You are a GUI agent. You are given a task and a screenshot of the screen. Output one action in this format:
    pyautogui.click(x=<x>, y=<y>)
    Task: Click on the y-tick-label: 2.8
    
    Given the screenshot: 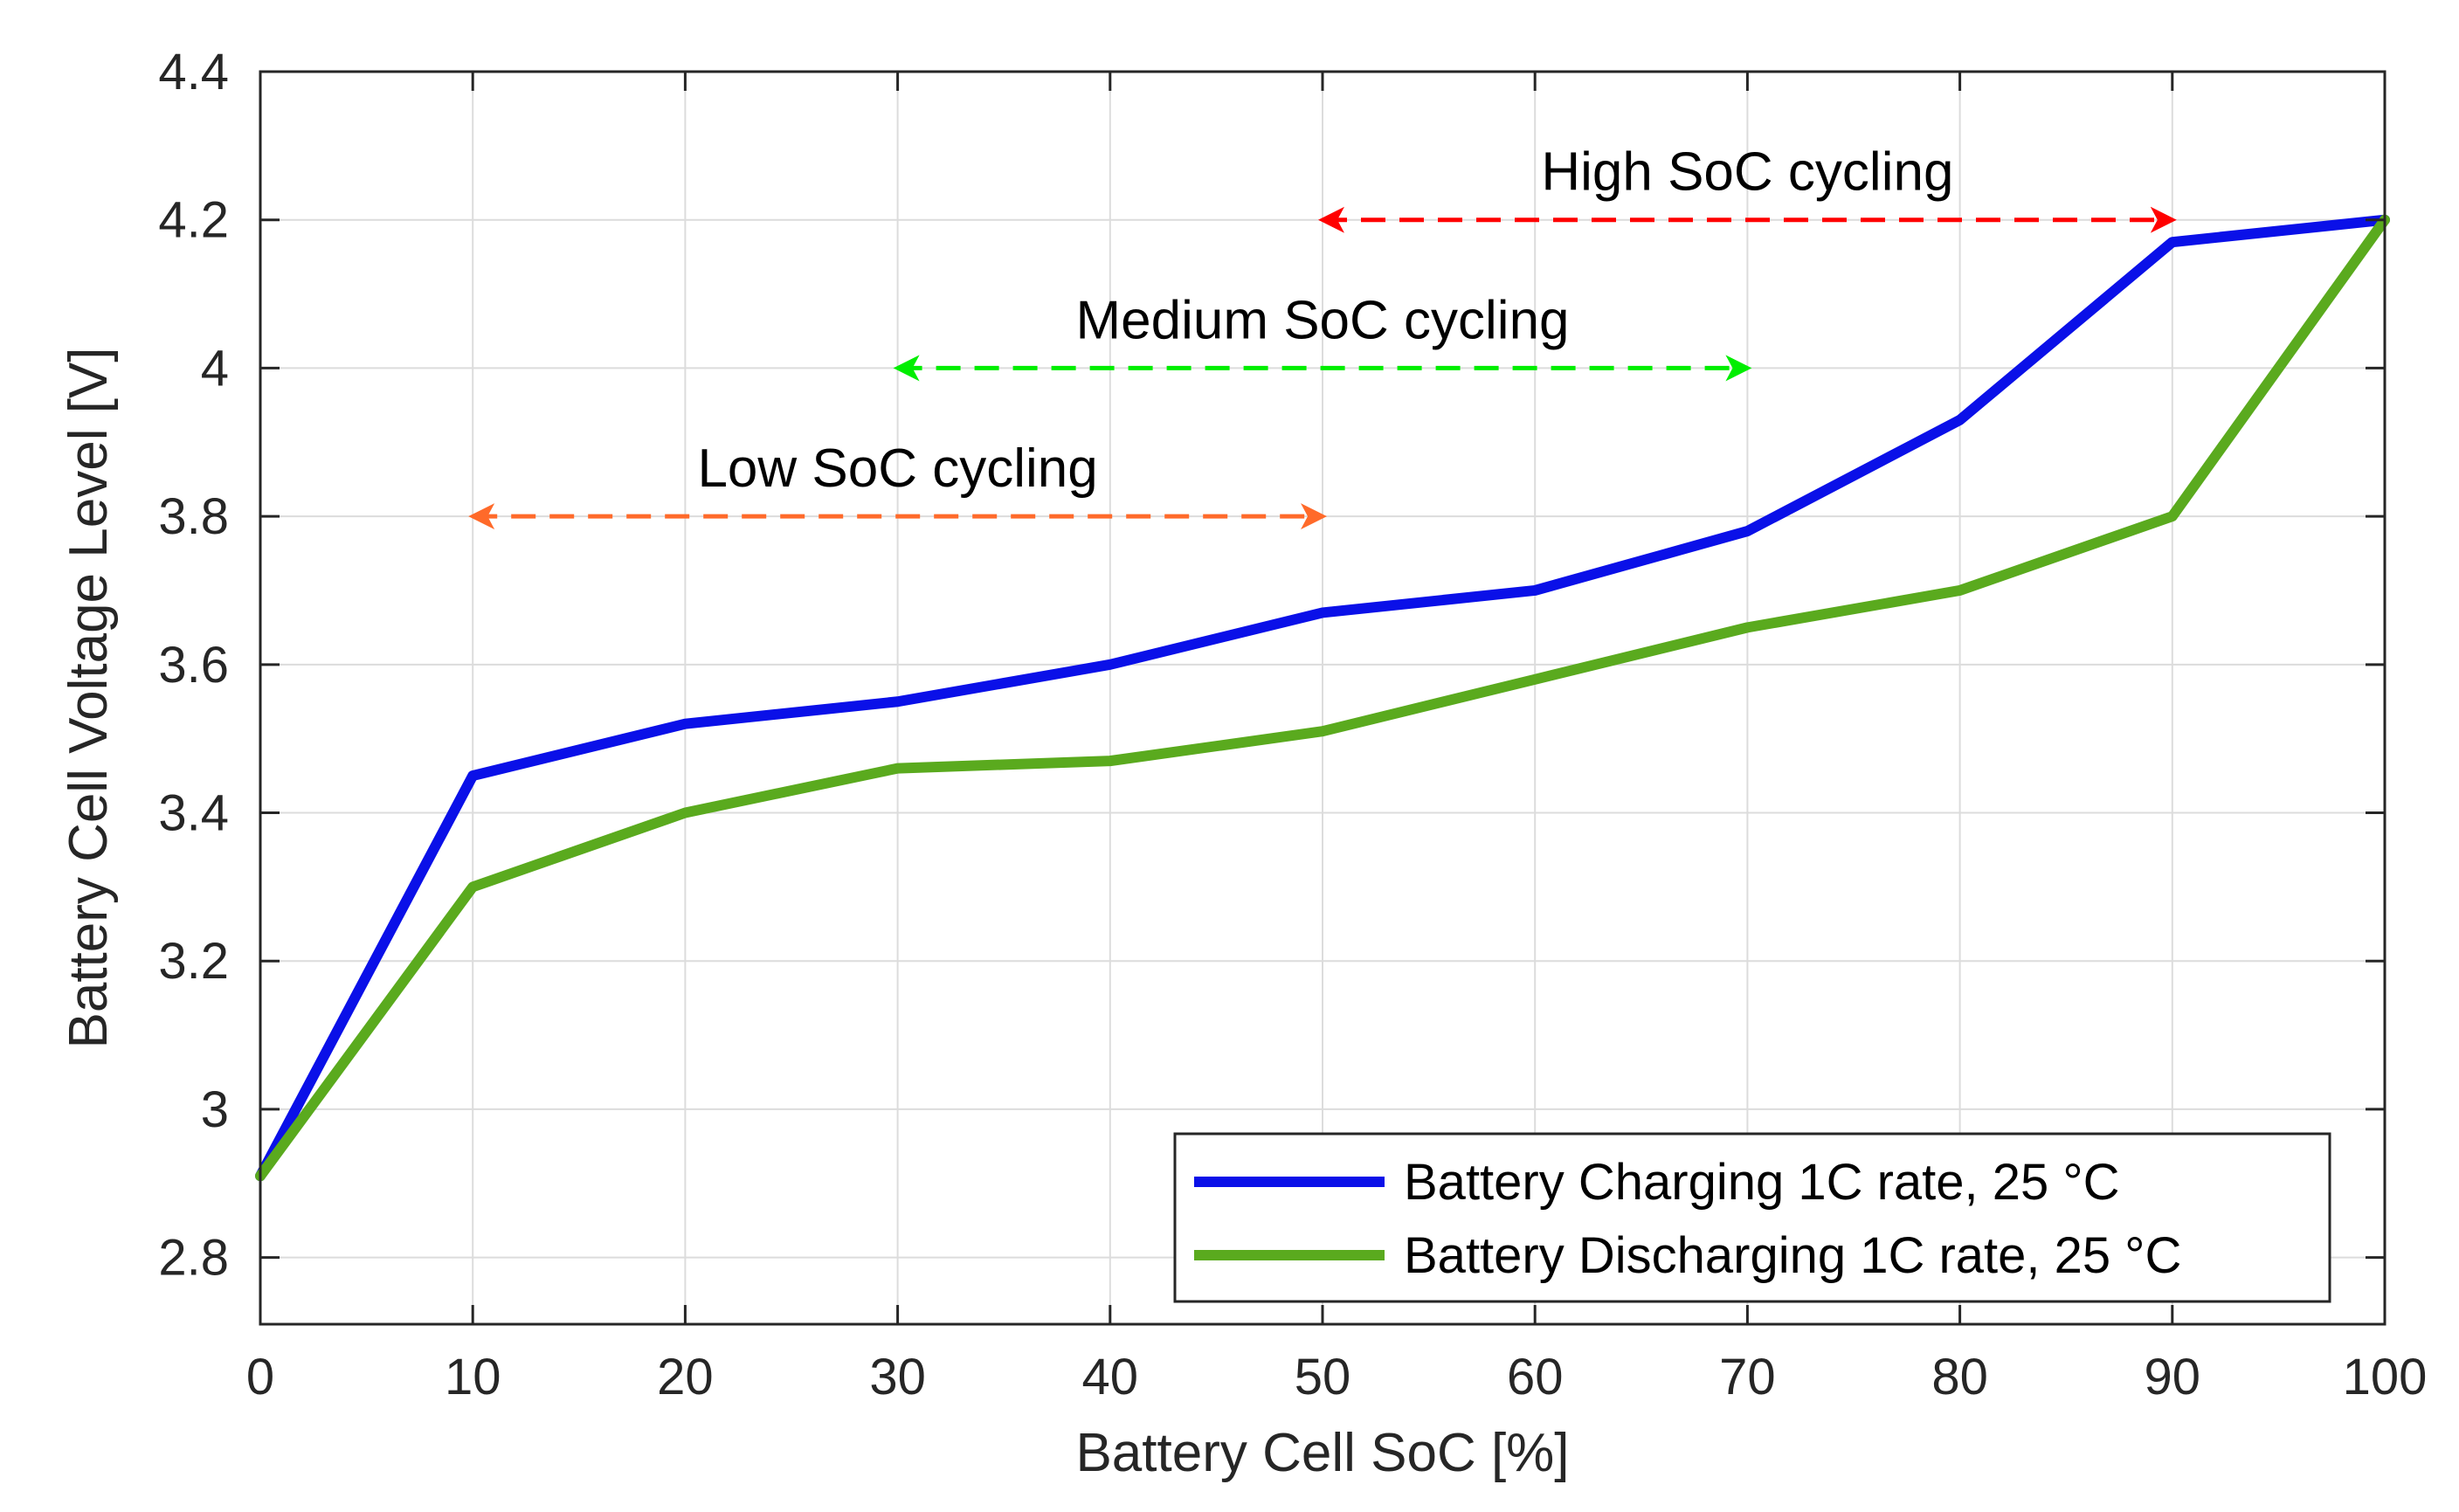 What is the action you would take?
    pyautogui.click(x=193, y=1258)
    